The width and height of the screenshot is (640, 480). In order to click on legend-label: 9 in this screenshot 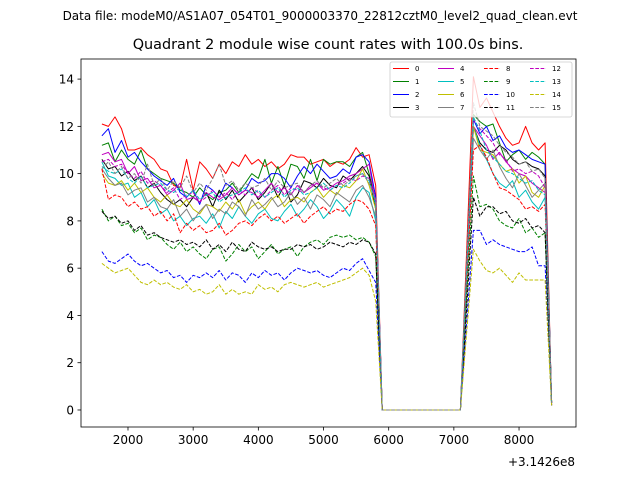, I will do `click(508, 82)`.